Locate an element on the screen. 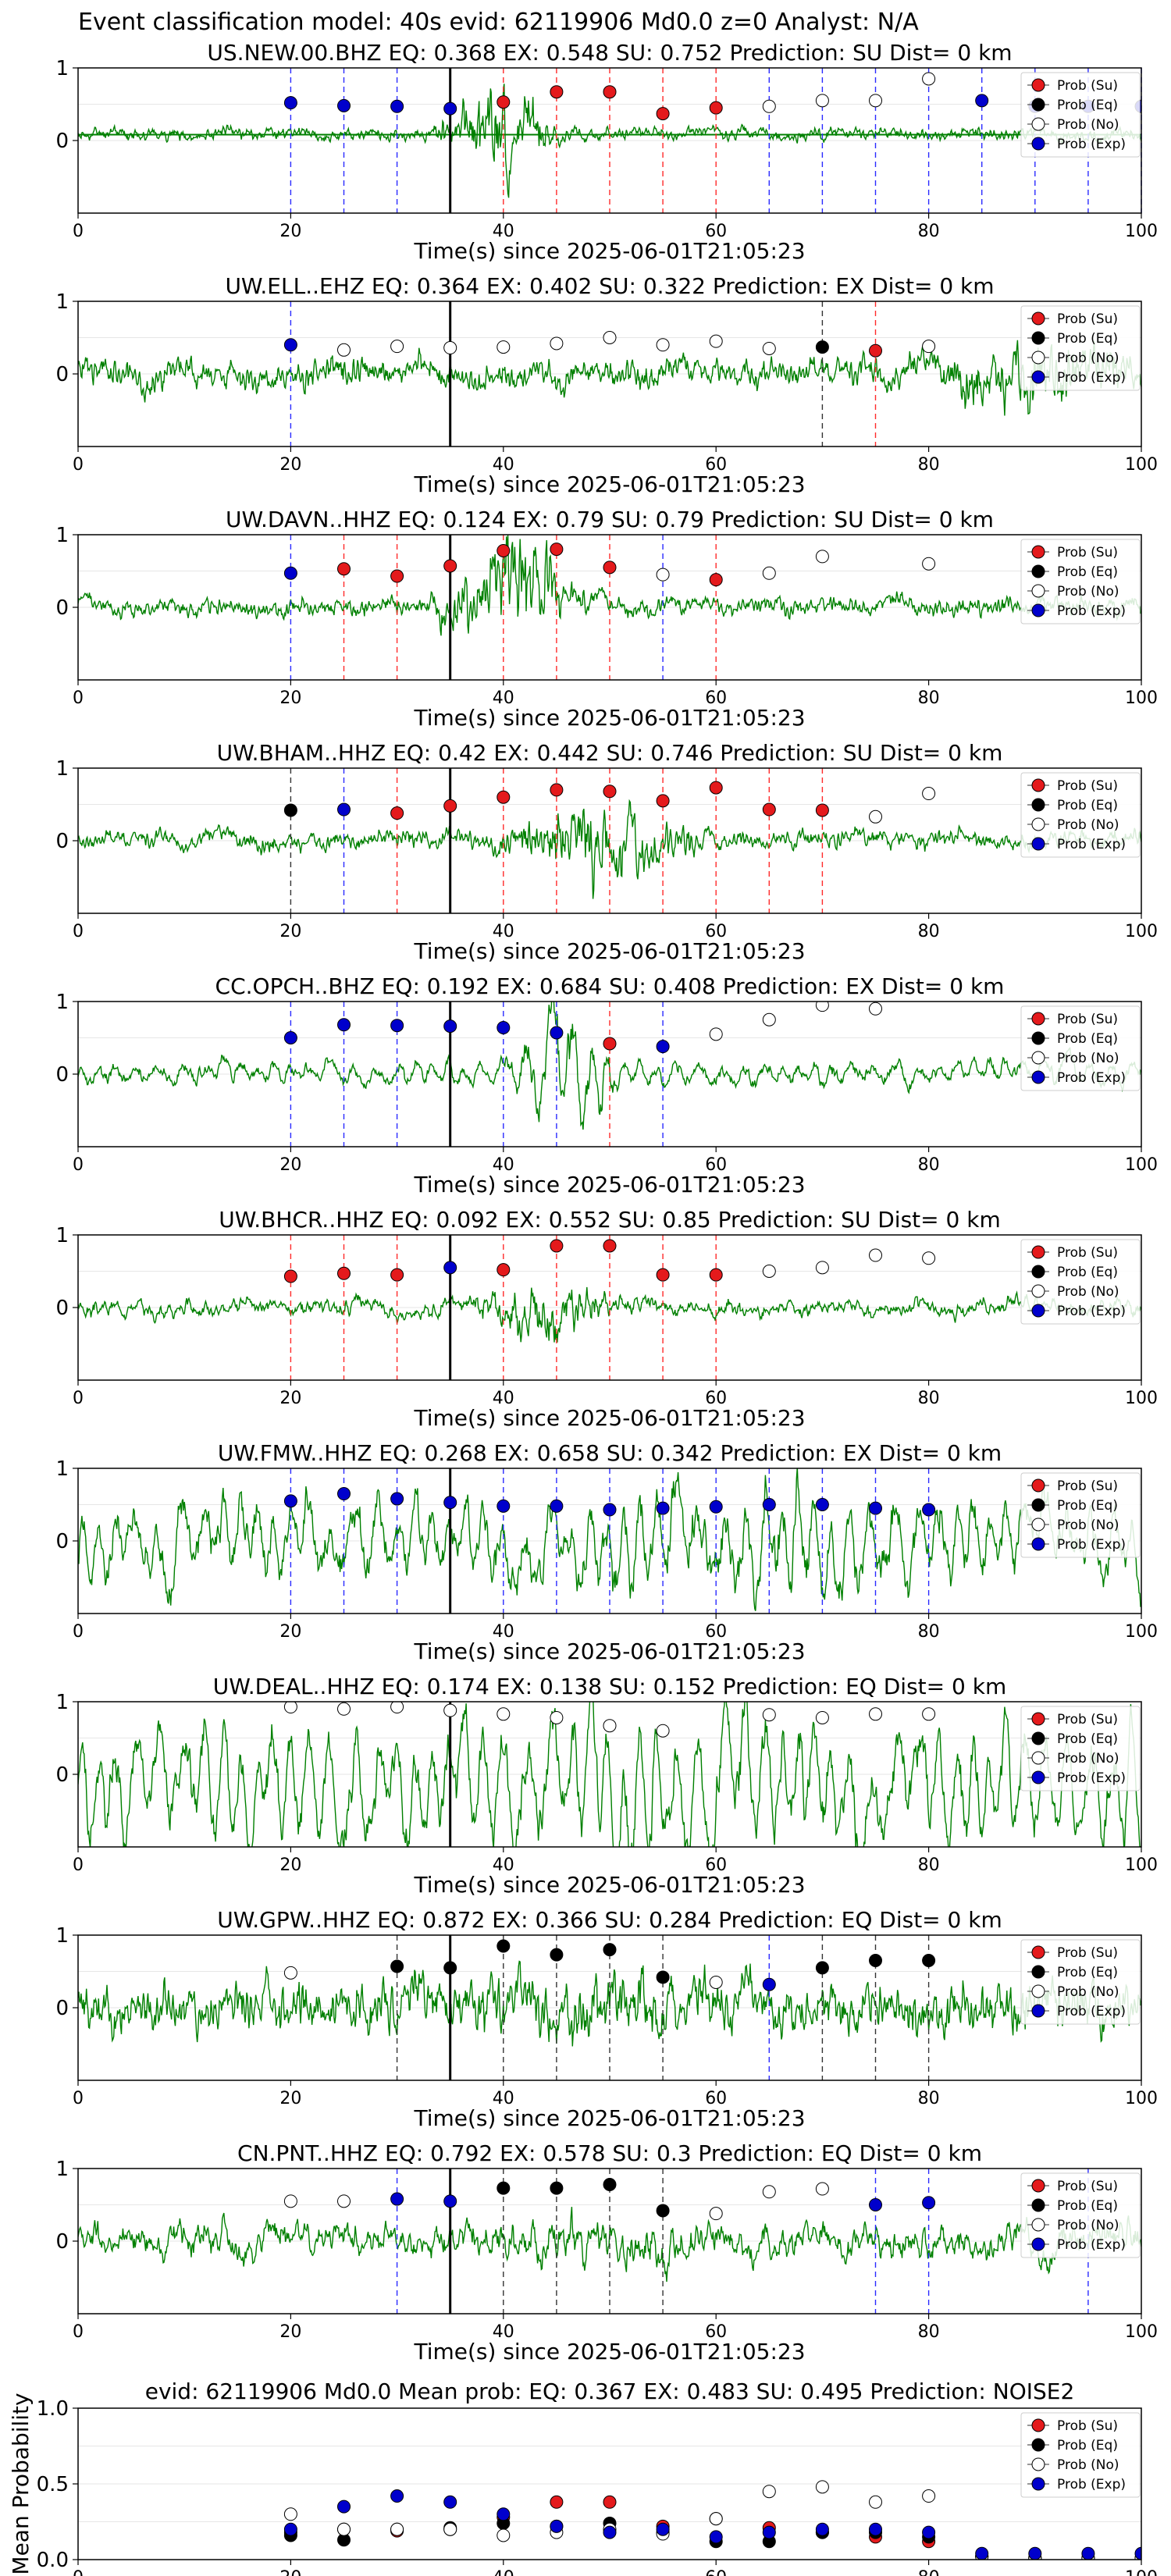 The image size is (1171, 2576). legend-marker-exp is located at coordinates (1038, 2244).